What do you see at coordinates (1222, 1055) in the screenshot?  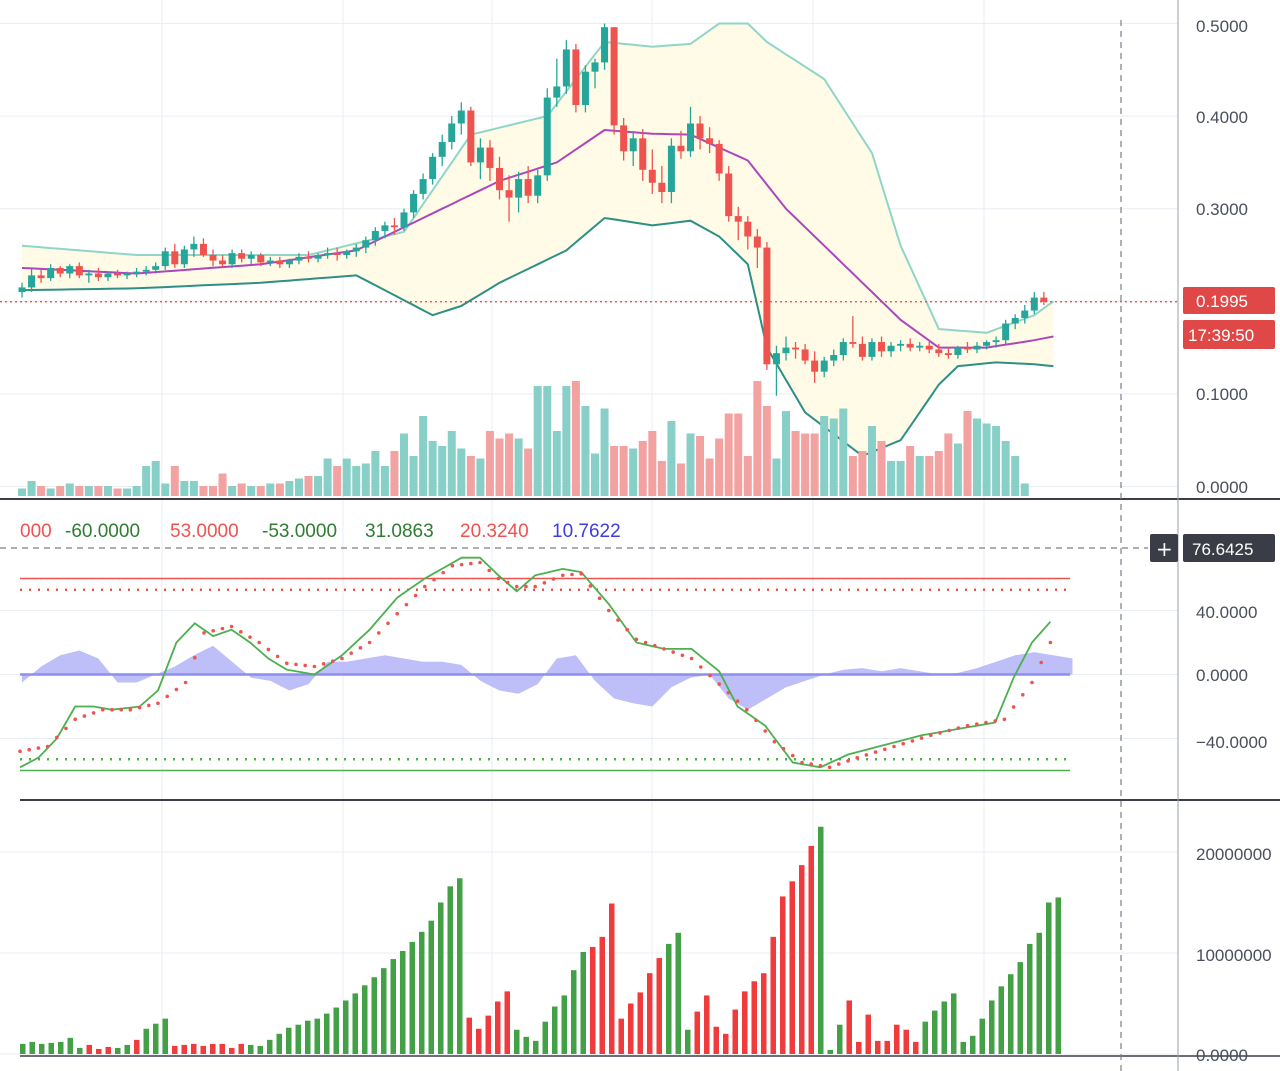 I see `volume-axis-tick: 0.0000` at bounding box center [1222, 1055].